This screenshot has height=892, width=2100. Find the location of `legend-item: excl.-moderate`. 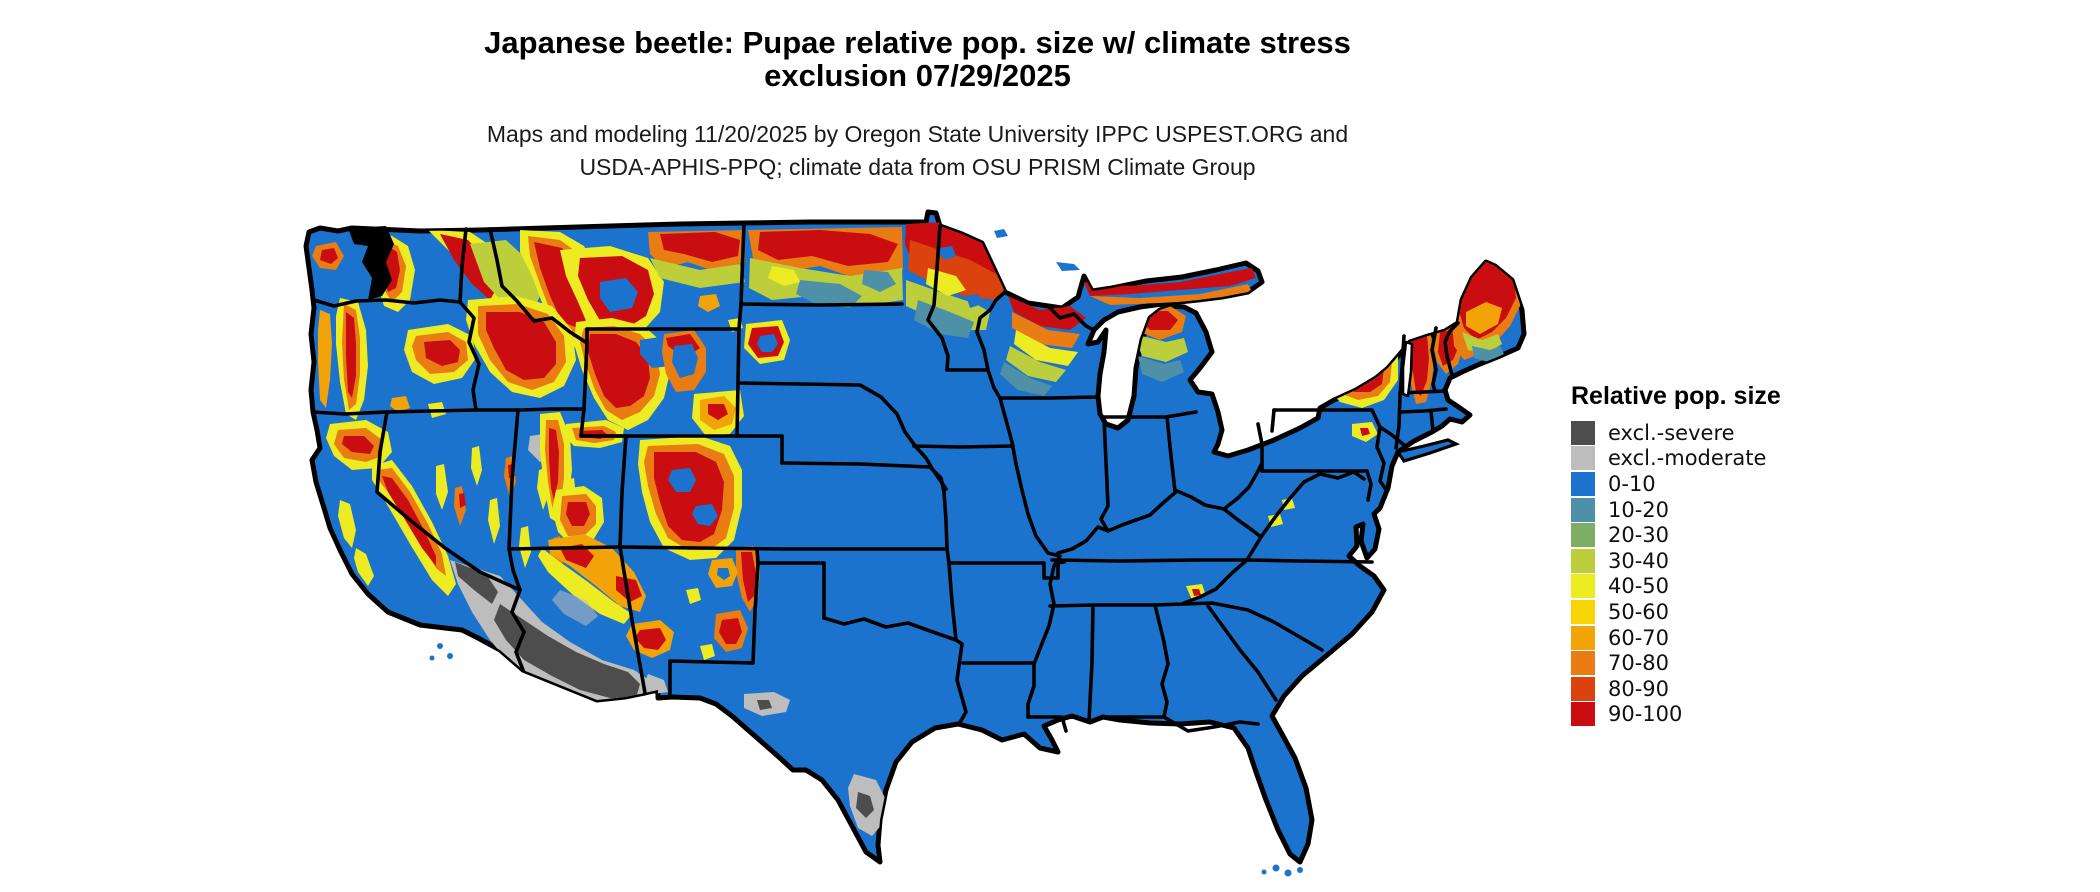

legend-item: excl.-moderate is located at coordinates (1701, 459).